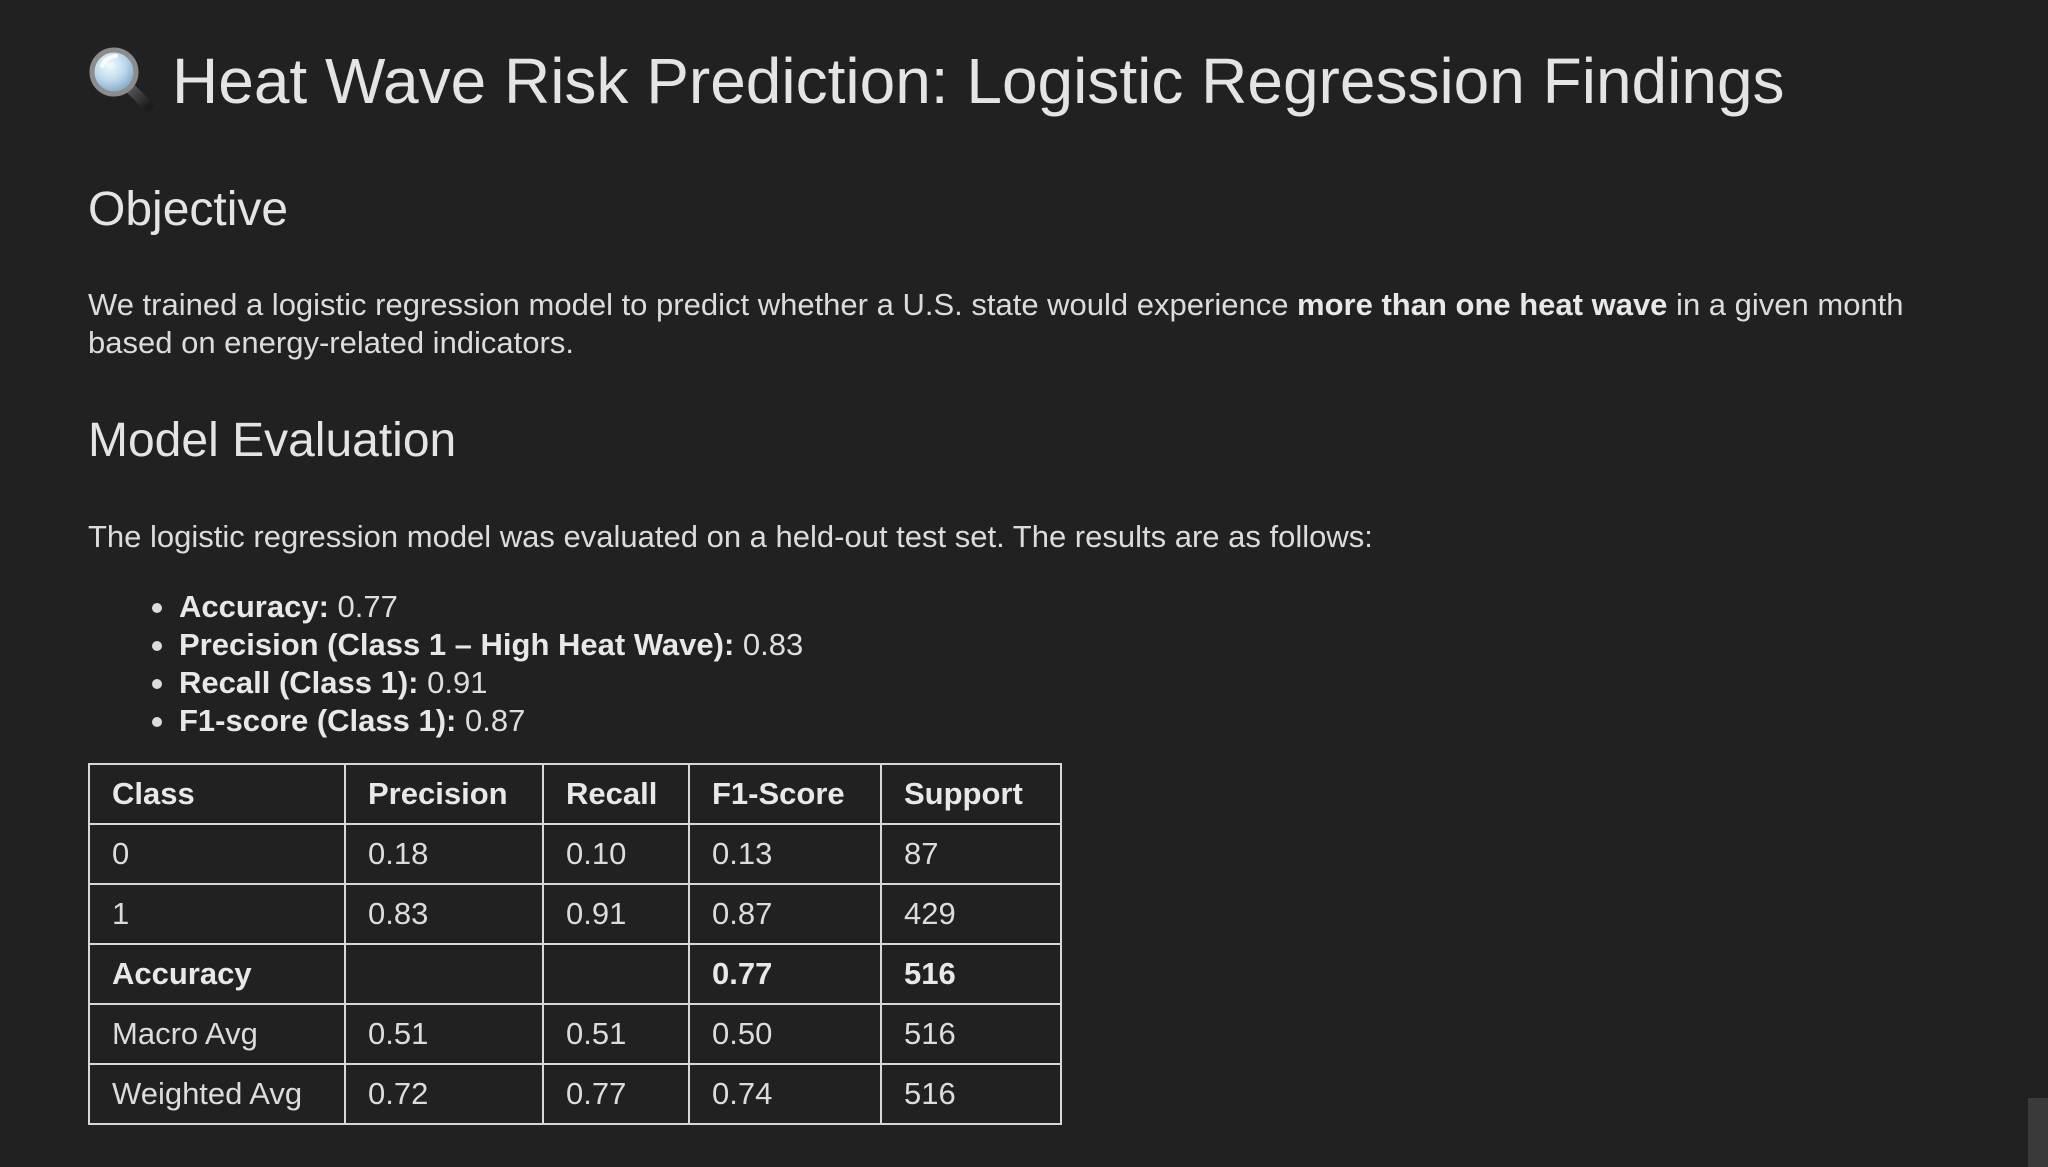 This screenshot has height=1167, width=2048. What do you see at coordinates (217, 974) in the screenshot?
I see `table-cell: Accuracy` at bounding box center [217, 974].